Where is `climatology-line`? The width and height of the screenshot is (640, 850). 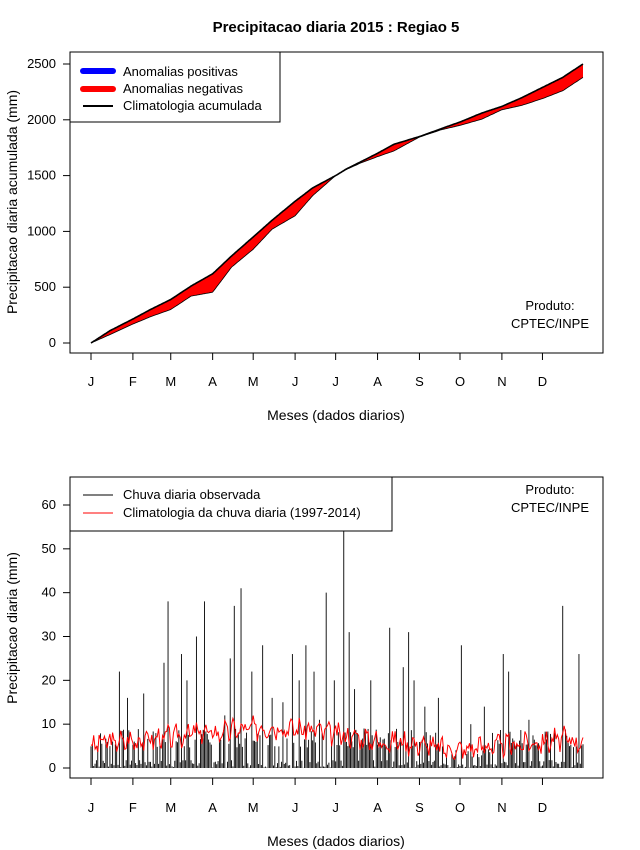
climatology-line is located at coordinates (337, 738).